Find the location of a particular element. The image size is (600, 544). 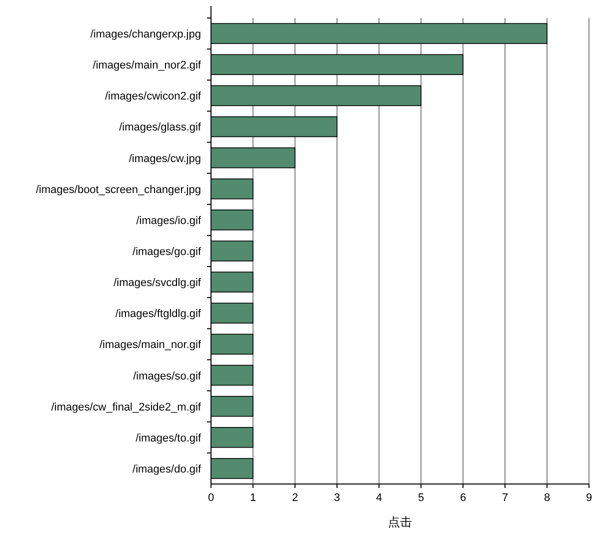

y-tick-label: /images/glass.gif is located at coordinates (160, 128).